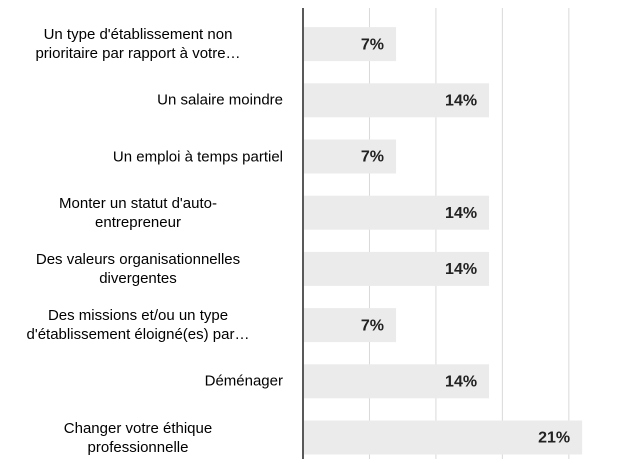 The image size is (624, 459). Describe the element at coordinates (197, 156) in the screenshot. I see `category-label: Un emploi à temps partiel` at that location.